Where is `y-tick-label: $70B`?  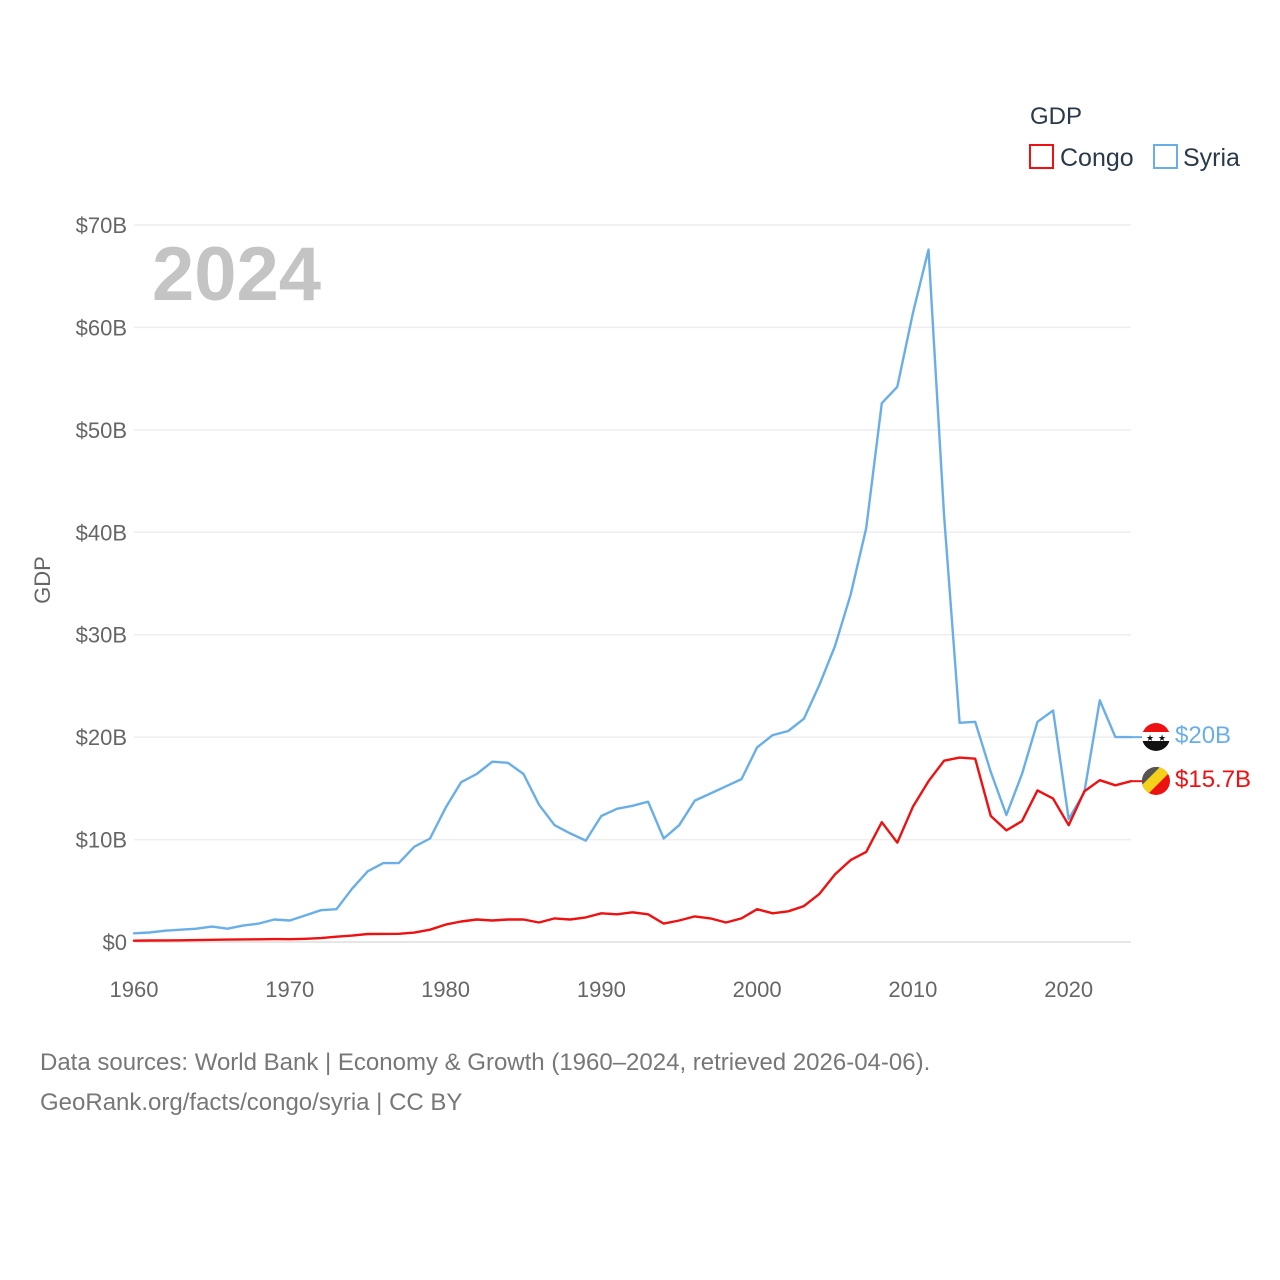 y-tick-label: $70B is located at coordinates (101, 225).